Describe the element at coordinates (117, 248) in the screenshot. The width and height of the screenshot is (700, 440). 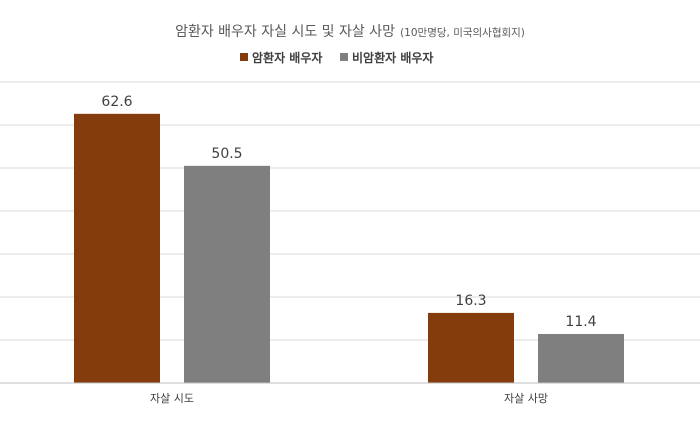
I see `bar-suicide-attempt-cancer-spouse` at that location.